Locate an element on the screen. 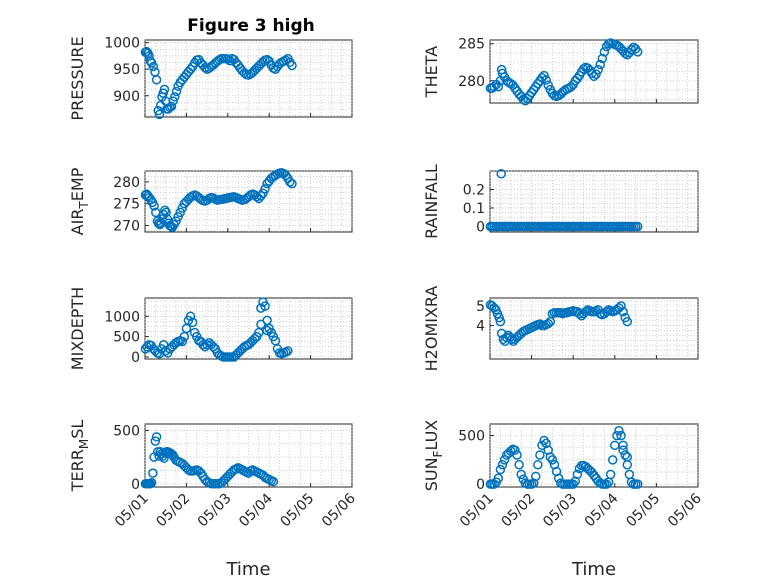  y-tick-label: 275 is located at coordinates (126, 205).